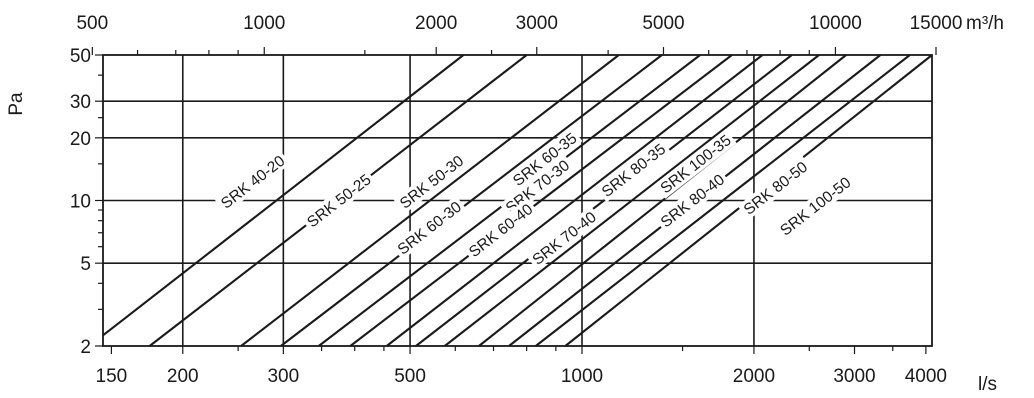  I want to click on x-tick-label: 2000, so click(754, 376).